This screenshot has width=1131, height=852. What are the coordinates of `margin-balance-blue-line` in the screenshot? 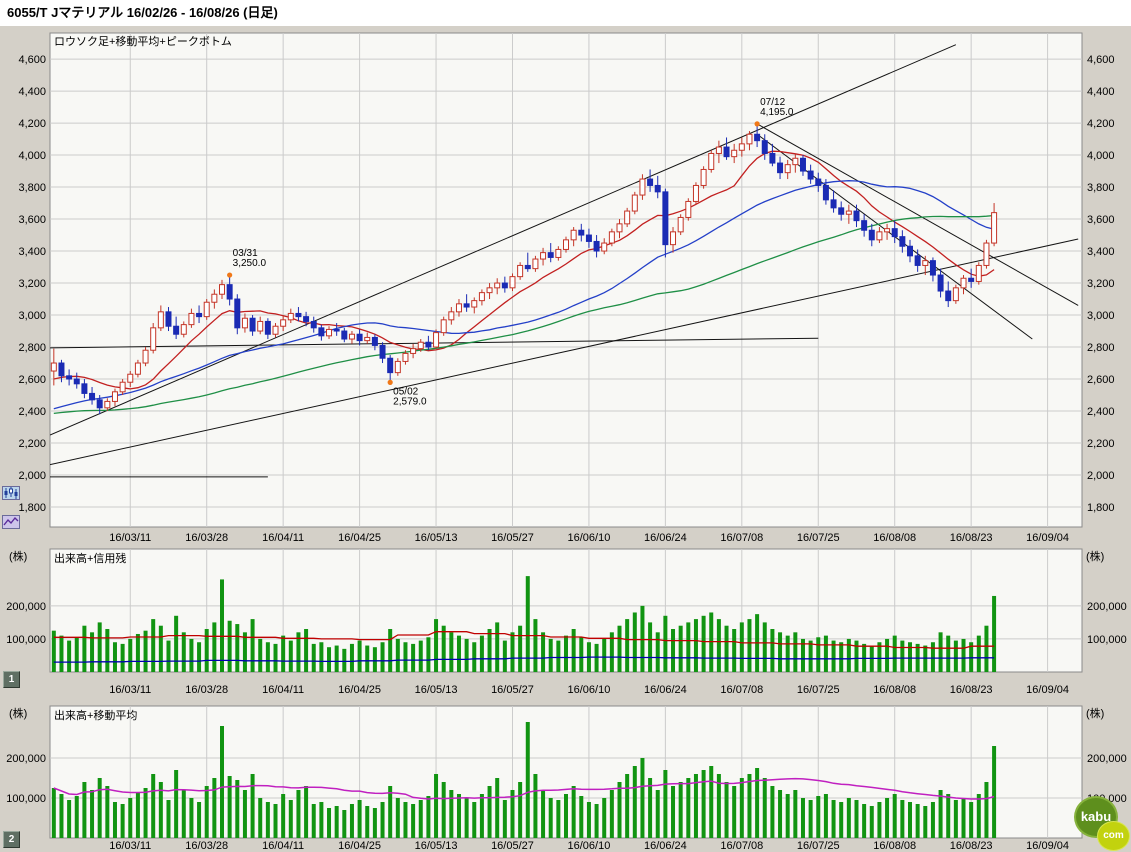 It's located at (524, 659).